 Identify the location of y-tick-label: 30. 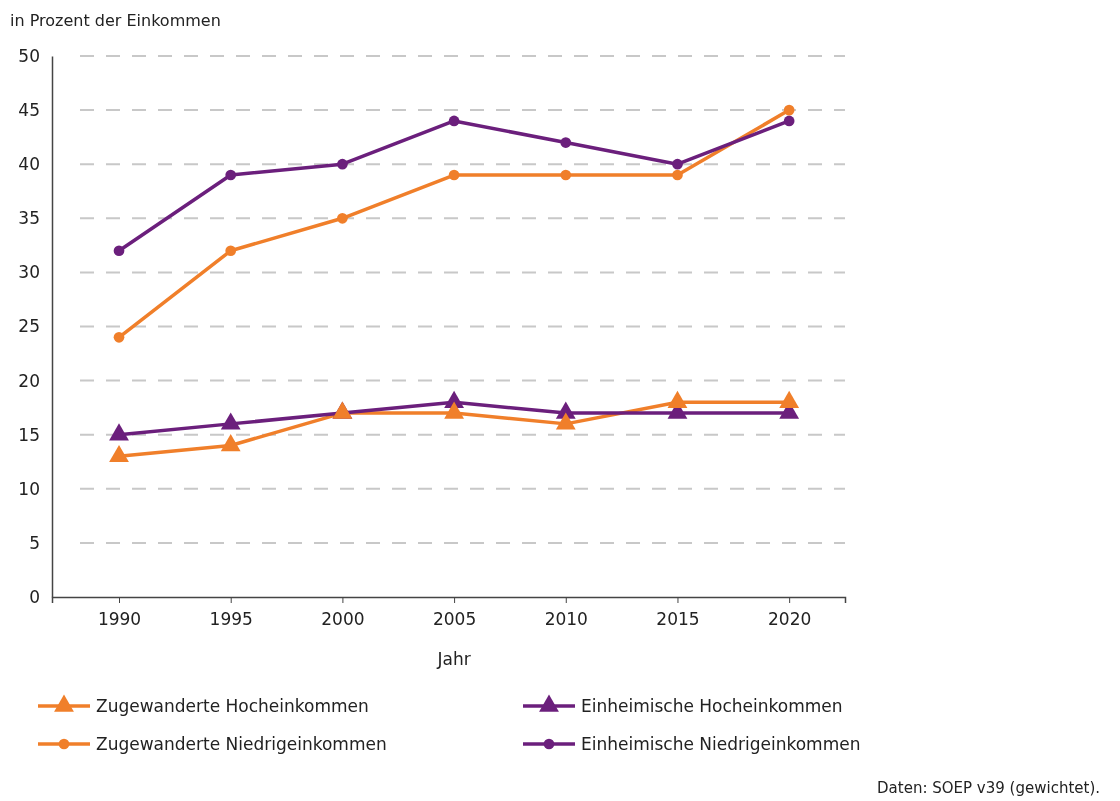
(29, 272).